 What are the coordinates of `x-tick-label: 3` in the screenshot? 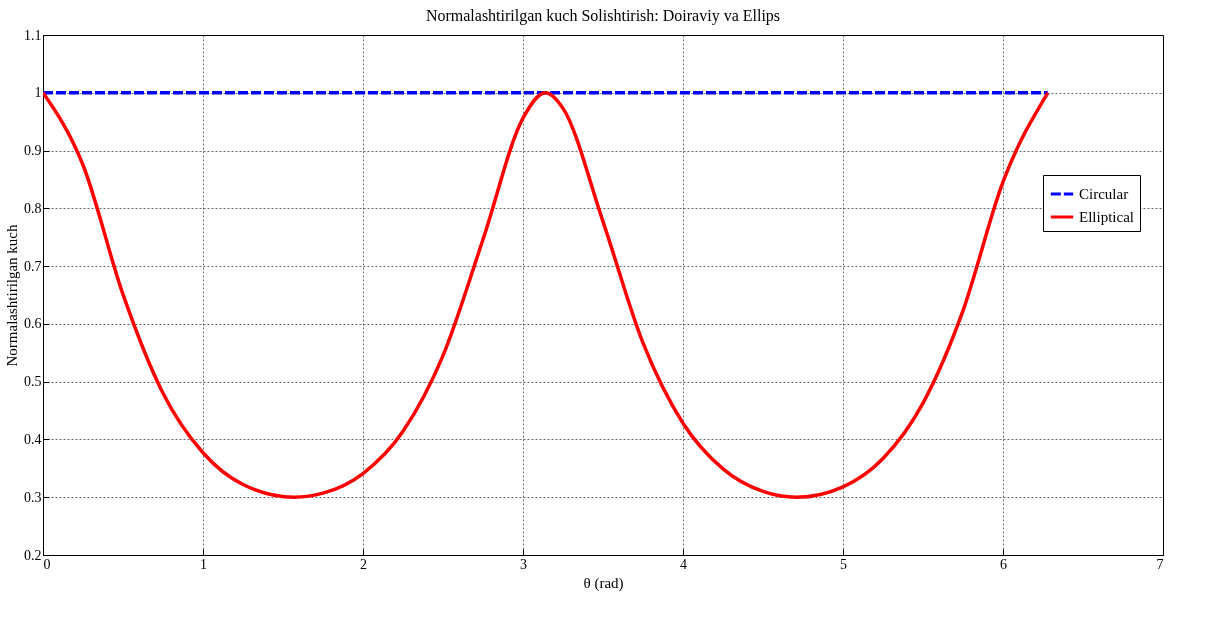 It's located at (523, 564).